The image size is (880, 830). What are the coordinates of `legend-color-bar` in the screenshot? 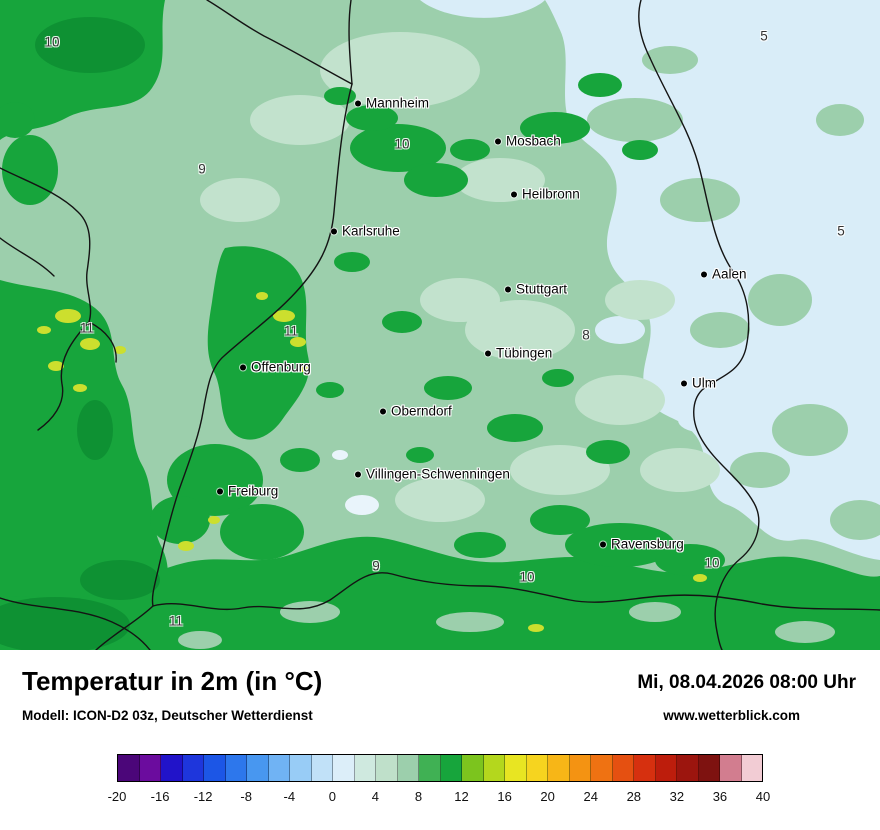 It's located at (440, 768).